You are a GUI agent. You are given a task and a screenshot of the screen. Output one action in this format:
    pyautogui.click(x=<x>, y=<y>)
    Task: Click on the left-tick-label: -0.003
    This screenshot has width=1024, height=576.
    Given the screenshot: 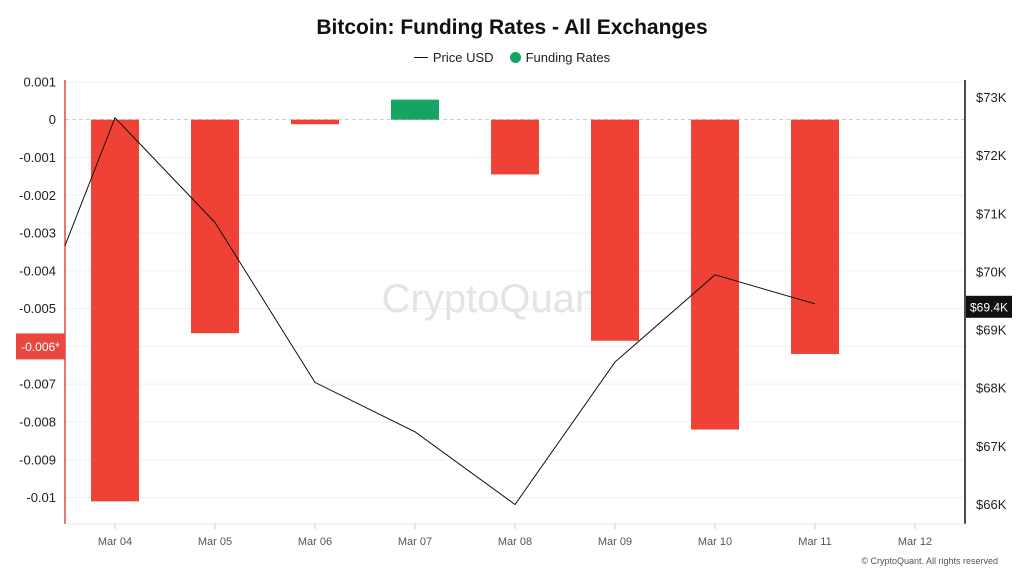 What is the action you would take?
    pyautogui.click(x=37, y=233)
    